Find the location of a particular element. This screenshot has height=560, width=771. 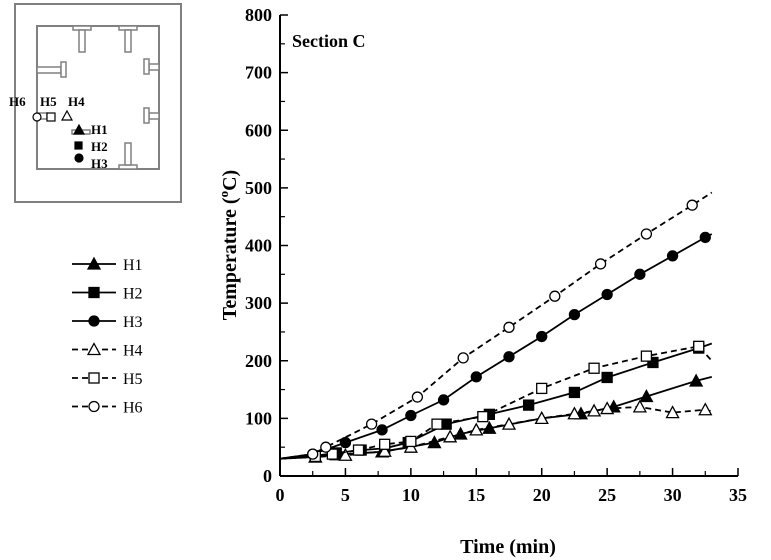

inset-label-h2: H2 is located at coordinates (99, 146).